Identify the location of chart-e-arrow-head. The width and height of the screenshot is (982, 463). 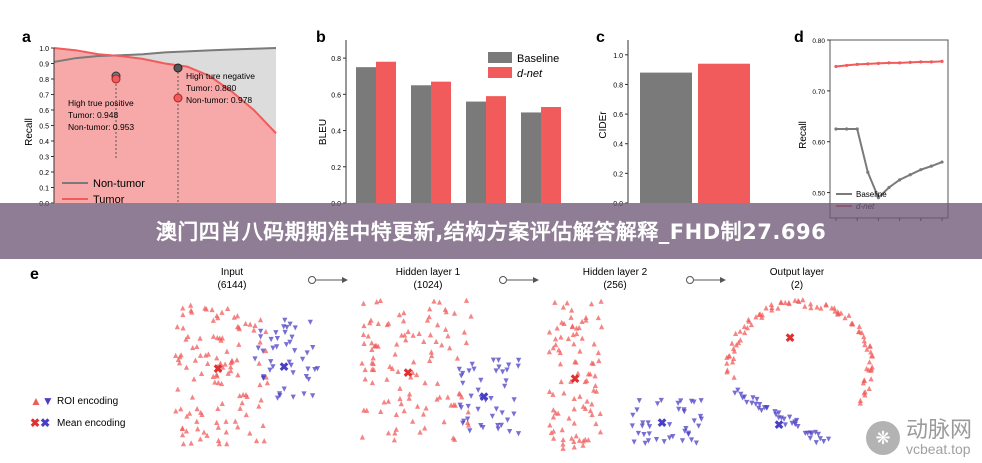
(345, 280).